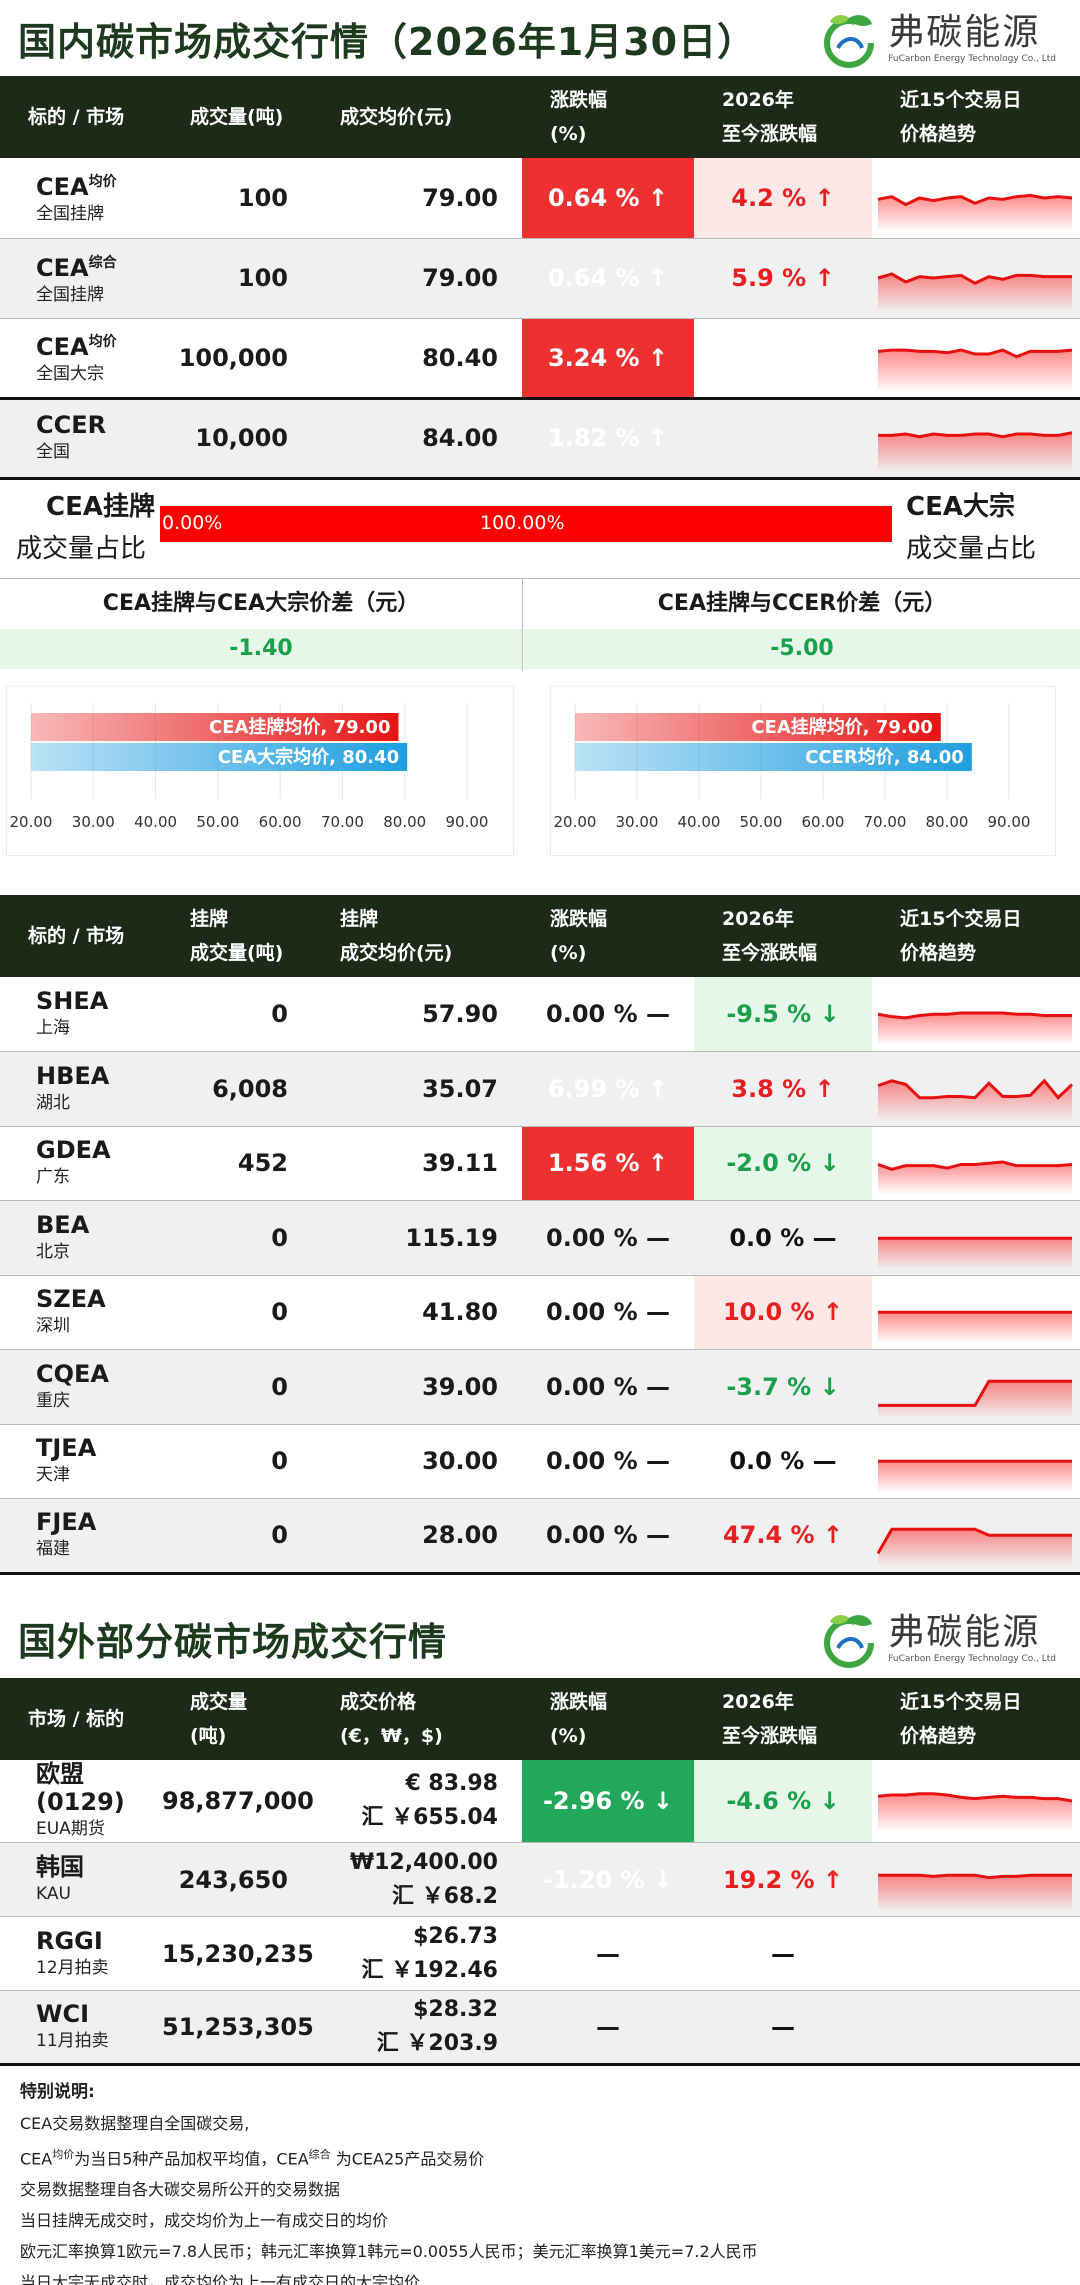 The image size is (1080, 2285). What do you see at coordinates (540, 1536) in the screenshot?
I see `table-row: FJEA 福建 0 28.00 0.00 % —47.4 % ↑` at bounding box center [540, 1536].